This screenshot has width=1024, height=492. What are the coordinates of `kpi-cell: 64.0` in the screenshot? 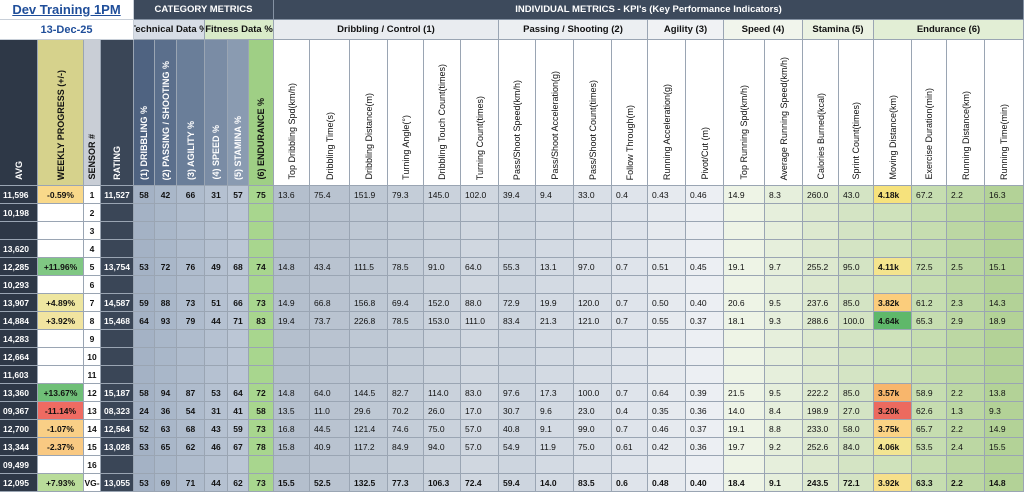 It's located at (330, 393).